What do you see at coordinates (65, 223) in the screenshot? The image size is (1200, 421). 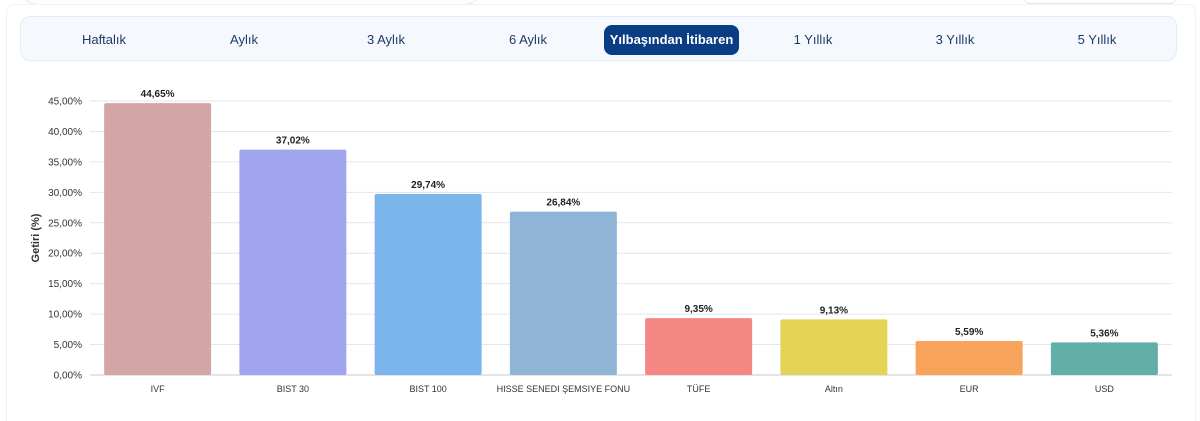 I see `y-tick-label: 25,00%` at bounding box center [65, 223].